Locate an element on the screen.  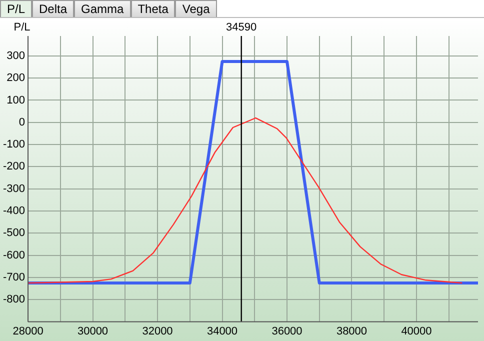
y-tick-label: 0 is located at coordinates (22, 122).